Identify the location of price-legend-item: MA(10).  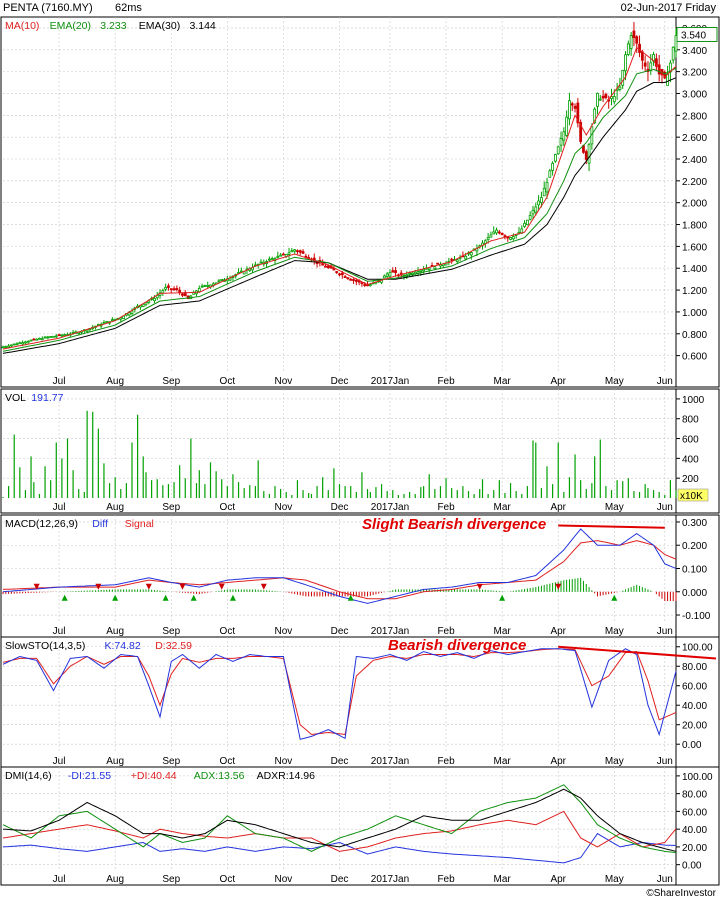
(22, 26).